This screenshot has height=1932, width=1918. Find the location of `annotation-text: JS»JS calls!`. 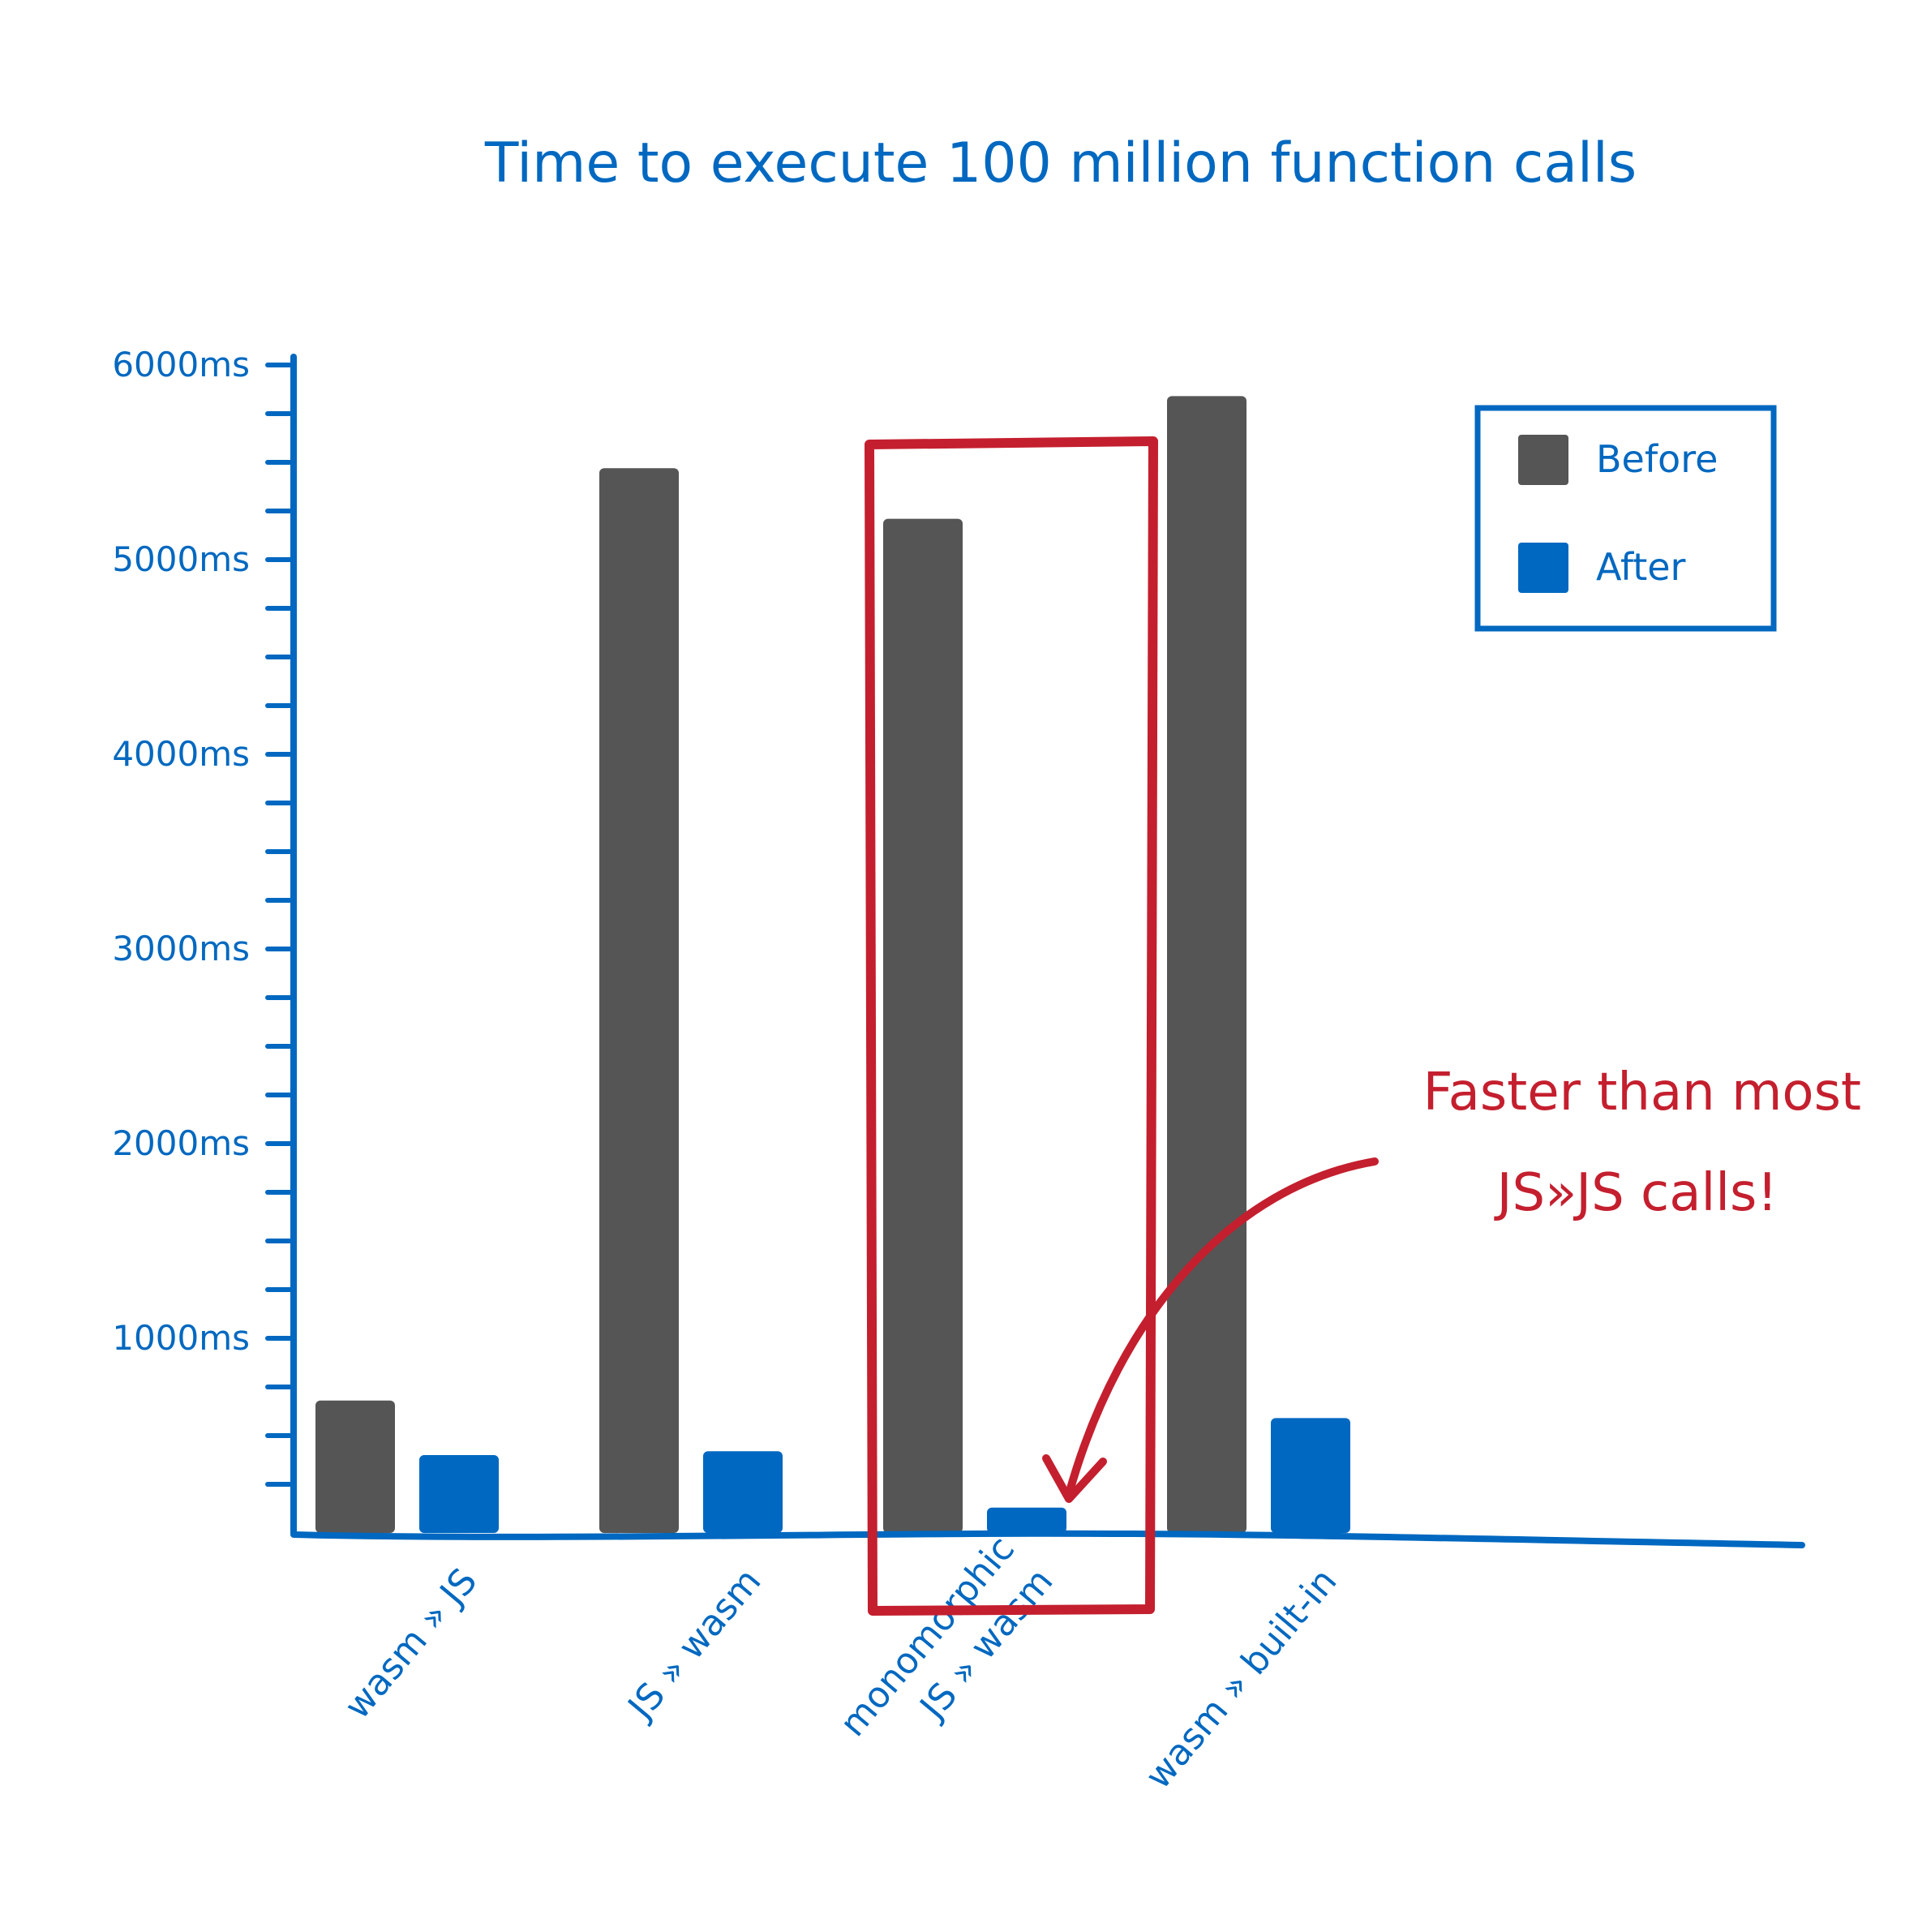

annotation-text: JS»JS calls! is located at coordinates (1636, 1193).